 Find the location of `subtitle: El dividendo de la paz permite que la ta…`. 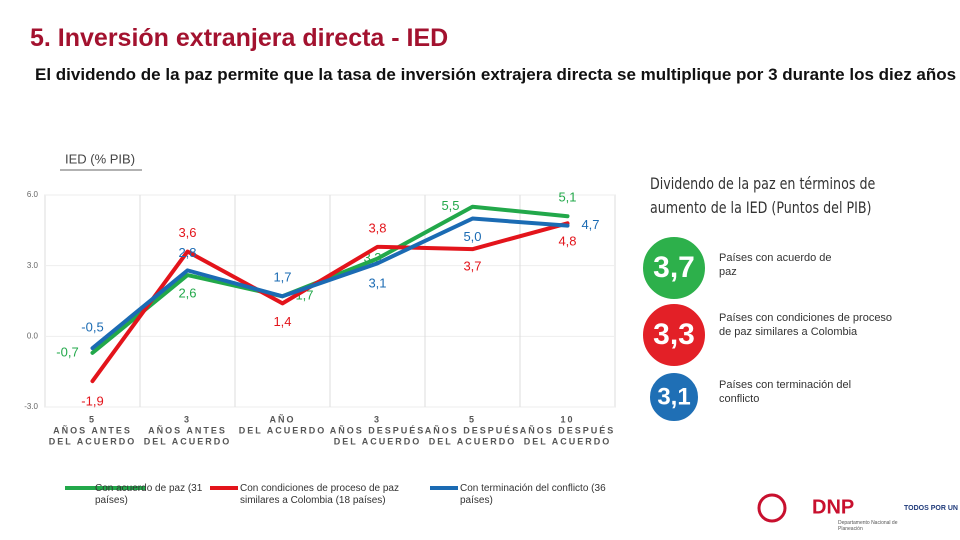

subtitle: El dividendo de la paz permite que la ta… is located at coordinates (496, 74).